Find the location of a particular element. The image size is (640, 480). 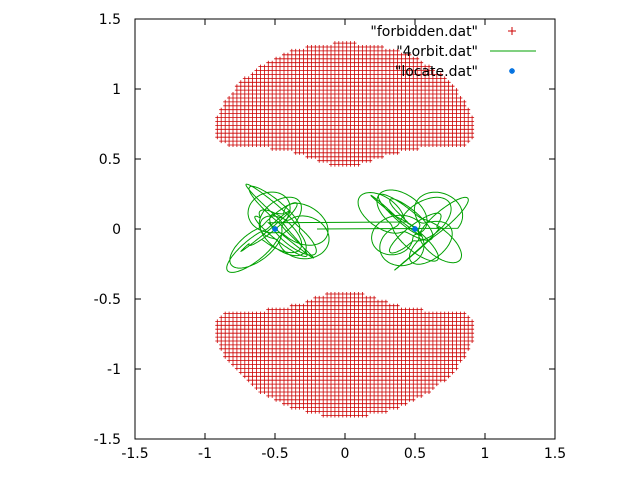

y-tick-label: -1 is located at coordinates (114, 370).